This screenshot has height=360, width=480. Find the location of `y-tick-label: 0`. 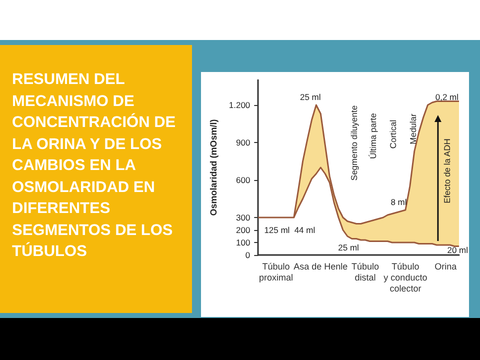

y-tick-label: 0 is located at coordinates (247, 255).